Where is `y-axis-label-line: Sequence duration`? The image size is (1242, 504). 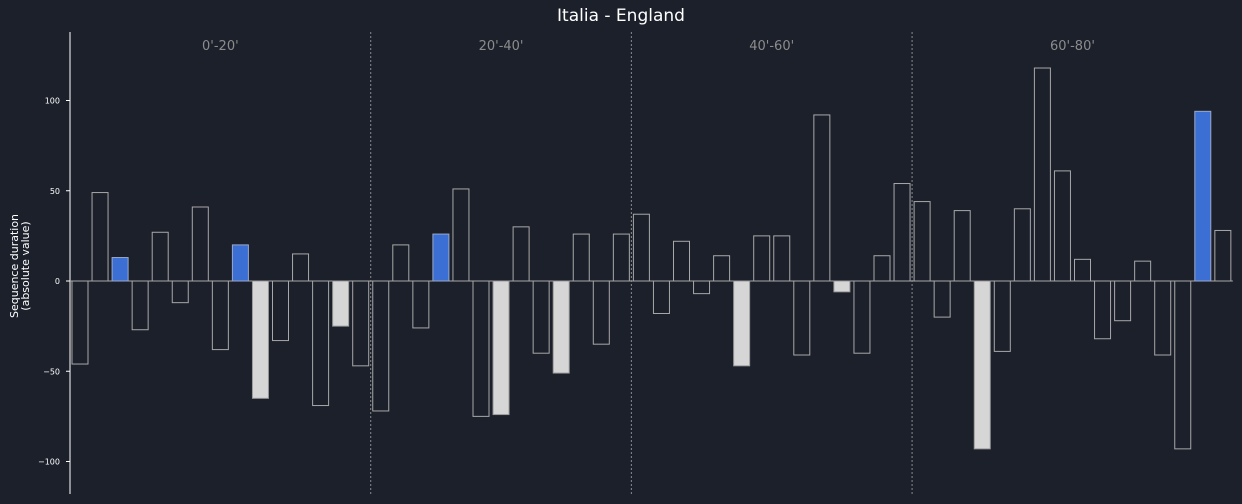
y-axis-label-line: Sequence duration is located at coordinates (14, 266).